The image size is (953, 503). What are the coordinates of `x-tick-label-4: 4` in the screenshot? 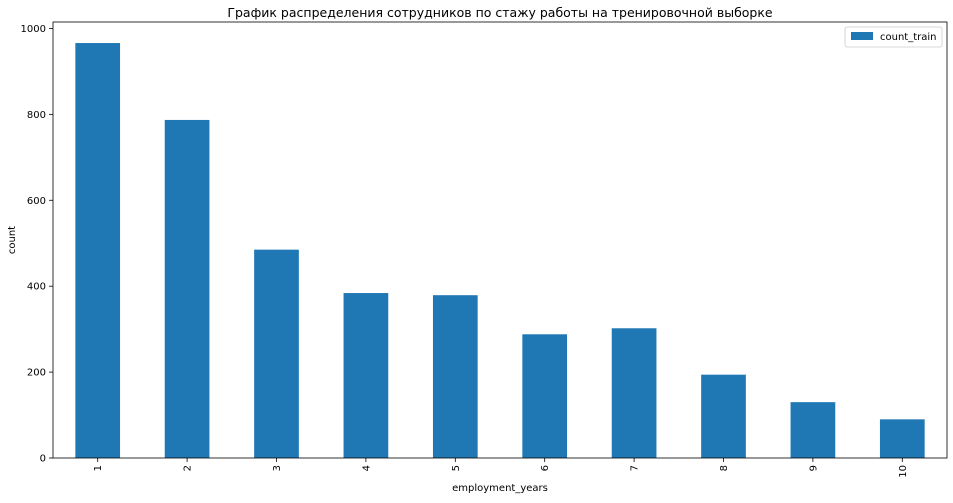 It's located at (366, 468).